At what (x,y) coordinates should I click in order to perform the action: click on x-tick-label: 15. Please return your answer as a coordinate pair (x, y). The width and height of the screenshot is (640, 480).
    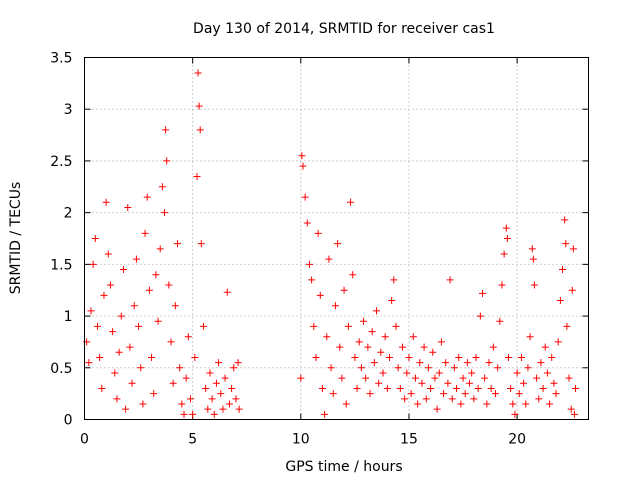
    Looking at the image, I should click on (409, 440).